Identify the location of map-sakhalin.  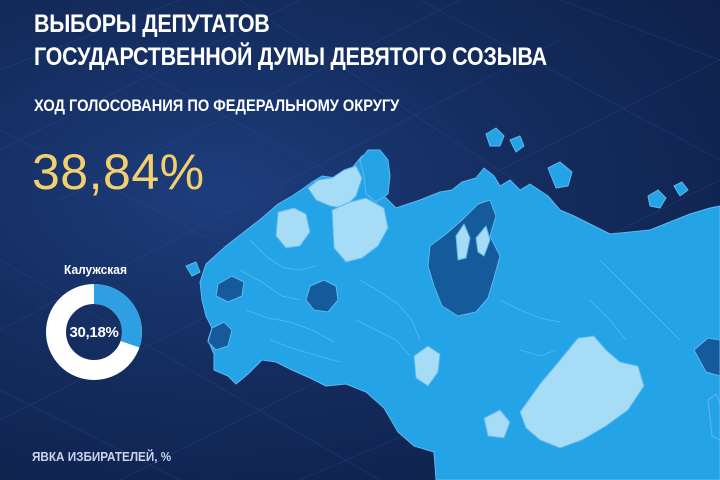
(713, 417).